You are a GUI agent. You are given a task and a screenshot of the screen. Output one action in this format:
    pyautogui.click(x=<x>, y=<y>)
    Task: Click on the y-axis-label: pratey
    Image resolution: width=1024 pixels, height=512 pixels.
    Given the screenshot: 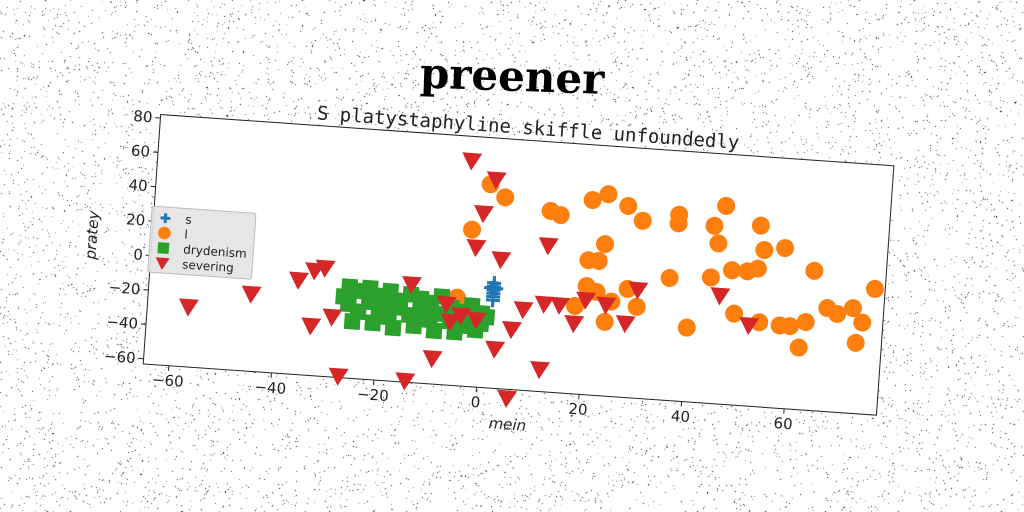 What is the action you would take?
    pyautogui.click(x=92, y=235)
    